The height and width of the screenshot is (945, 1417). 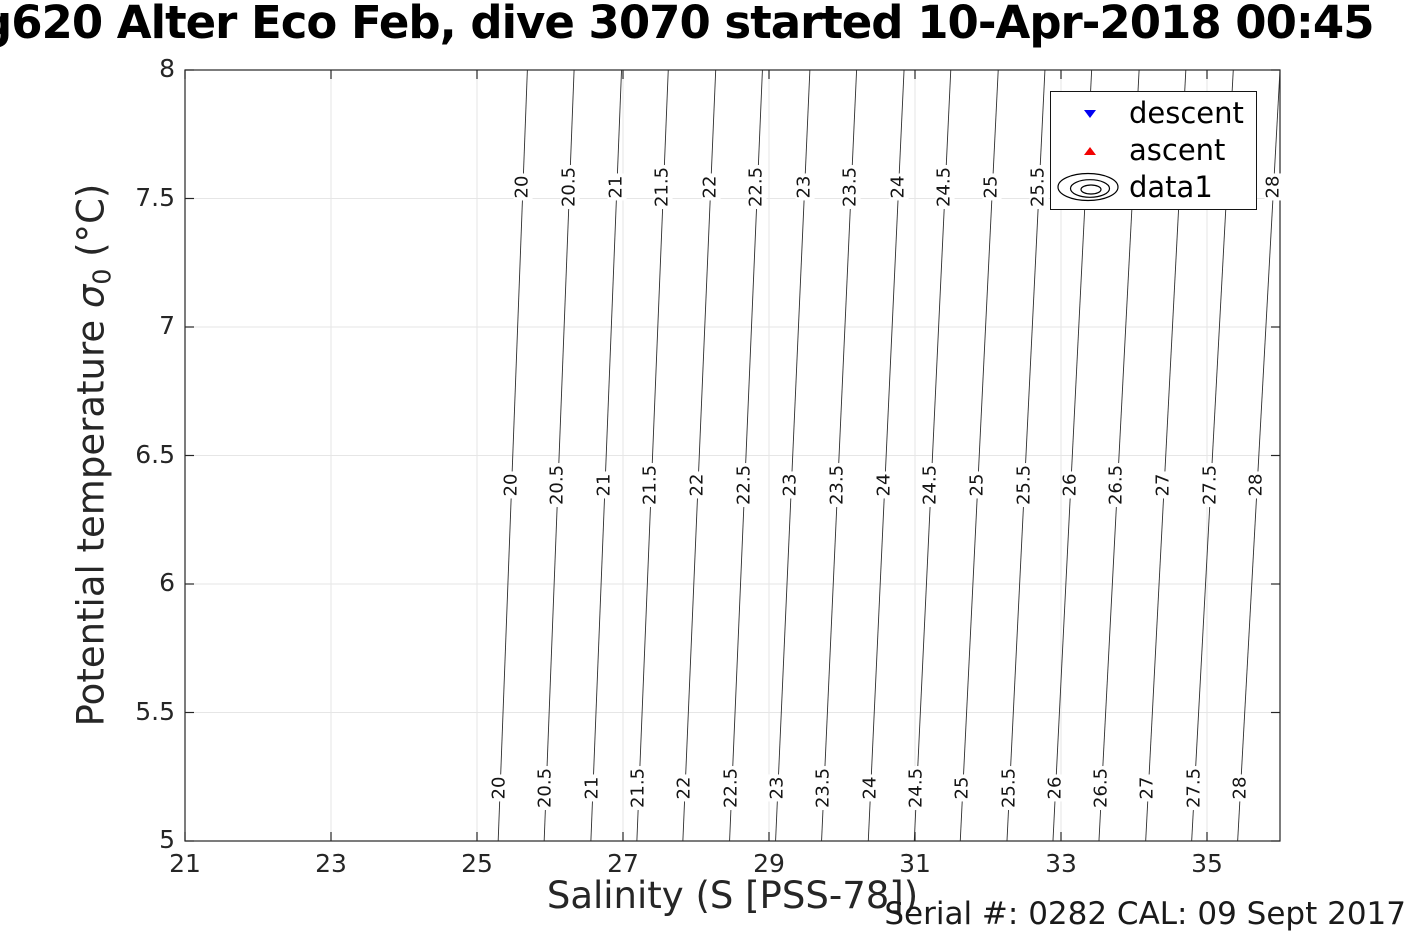 What do you see at coordinates (91, 296) in the screenshot?
I see `sigma-symbol: σ` at bounding box center [91, 296].